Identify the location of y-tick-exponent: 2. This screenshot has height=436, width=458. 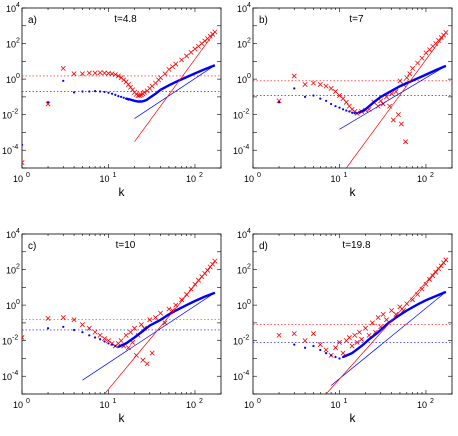
(249, 41).